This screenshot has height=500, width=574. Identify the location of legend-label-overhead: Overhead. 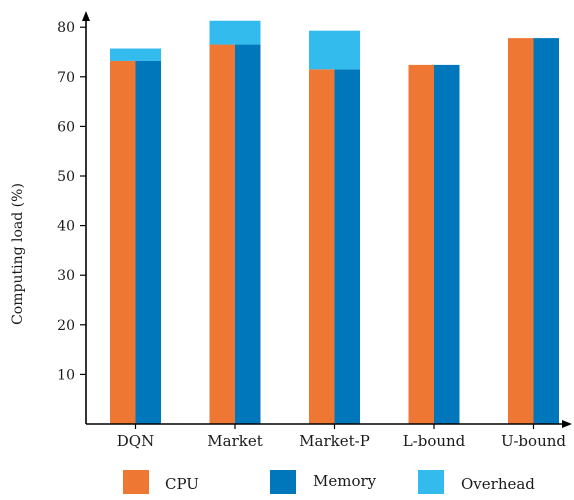
(498, 484).